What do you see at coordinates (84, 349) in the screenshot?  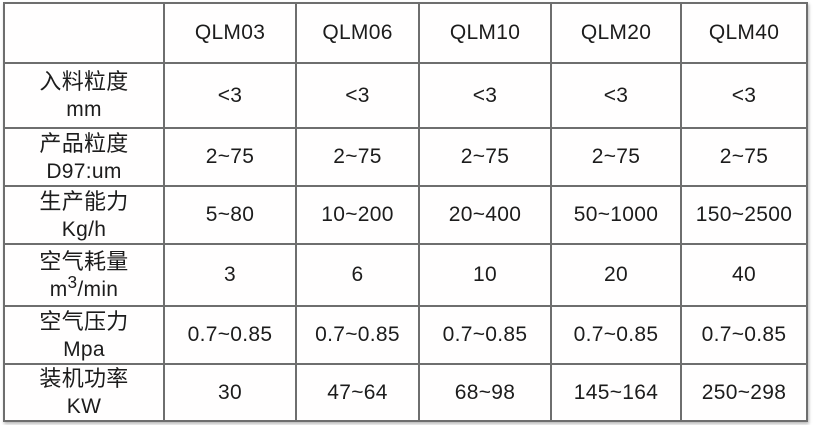 I see `row-label-unit: Mpa` at bounding box center [84, 349].